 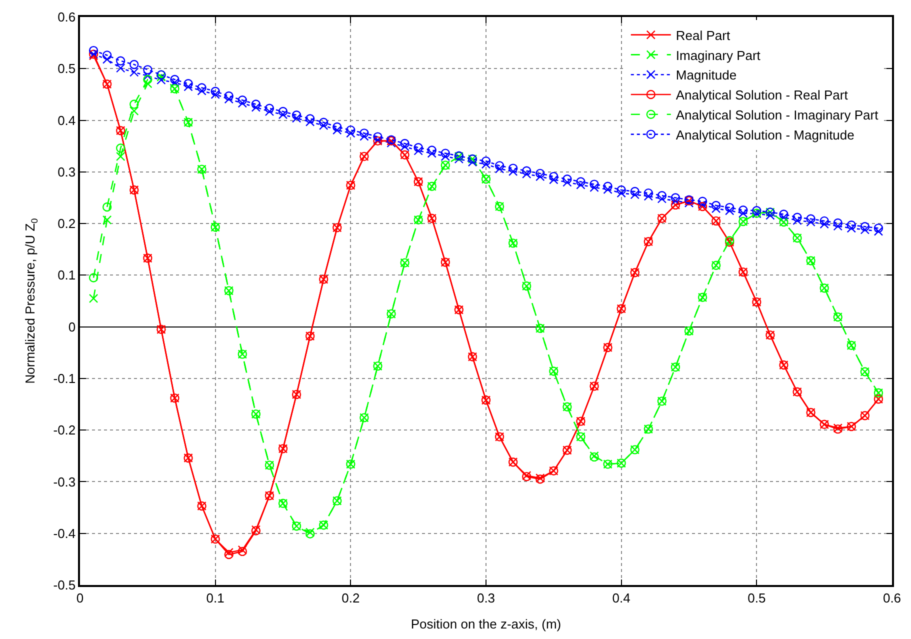 I want to click on legend-label: Analytical Solution - Imaginary Part, so click(x=777, y=114).